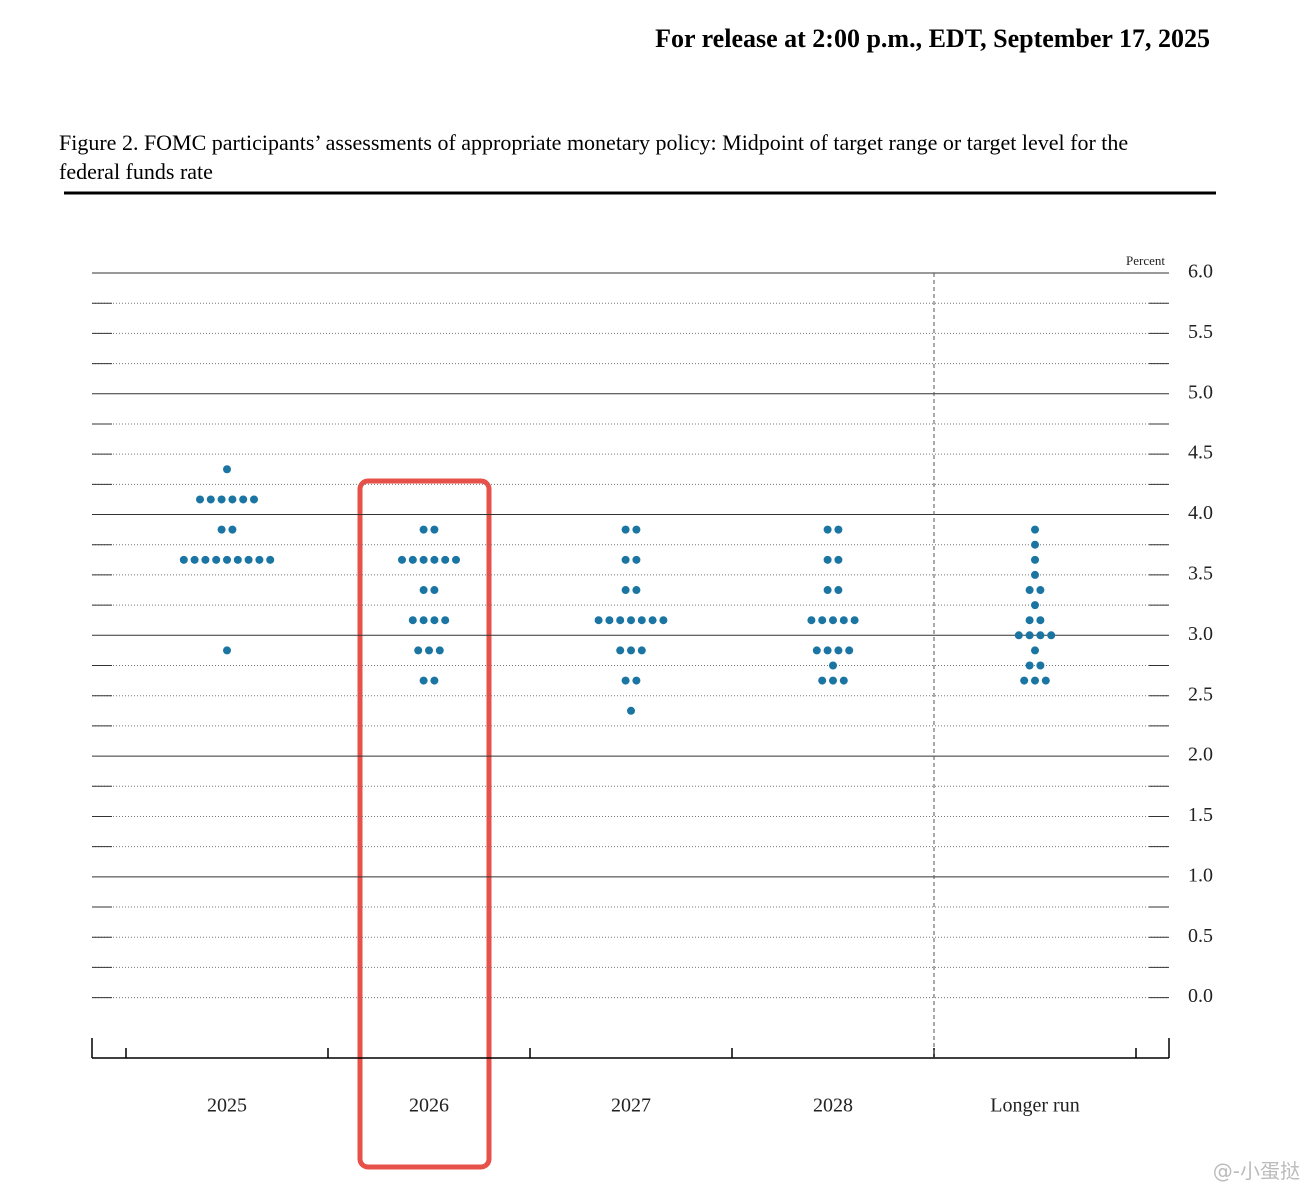  Describe the element at coordinates (1200, 272) in the screenshot. I see `y-tick-label: 6.0` at that location.